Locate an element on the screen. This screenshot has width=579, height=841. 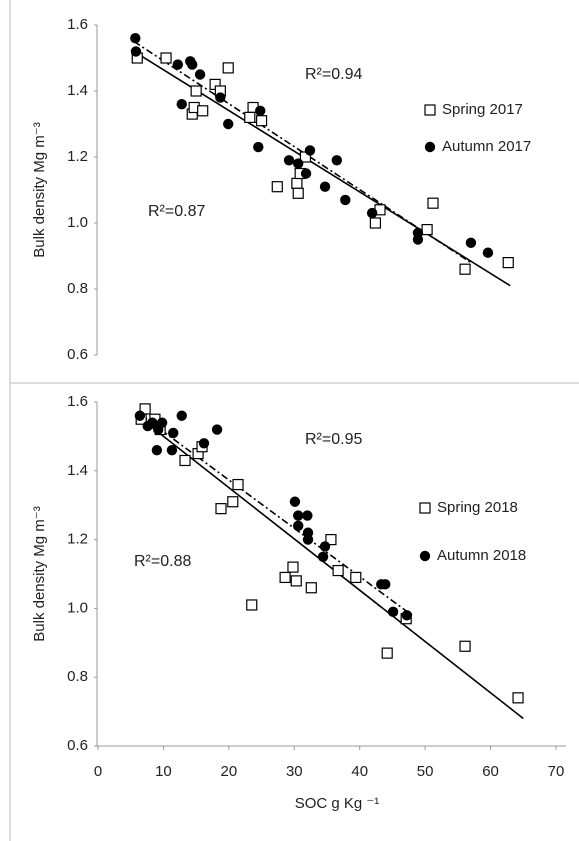
legend-label: Spring 2018 is located at coordinates (477, 507).